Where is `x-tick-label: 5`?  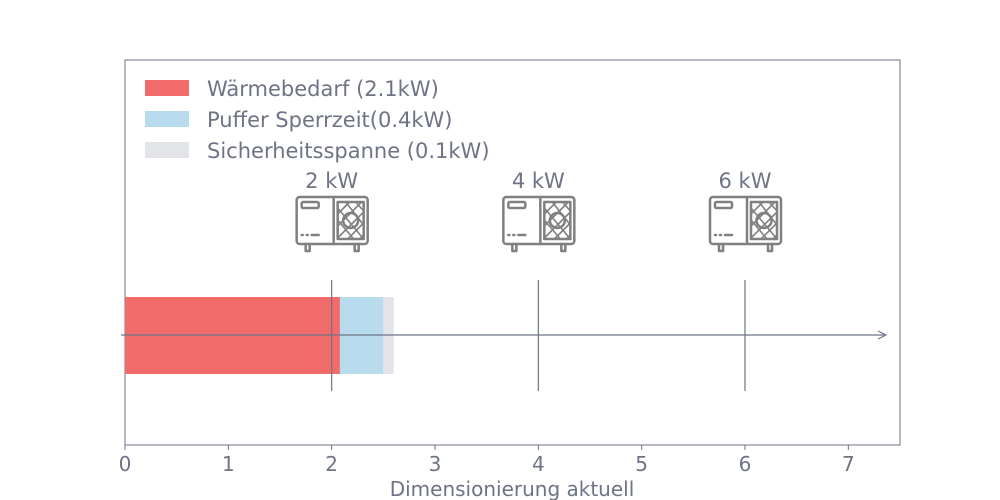 x-tick-label: 5 is located at coordinates (641, 464).